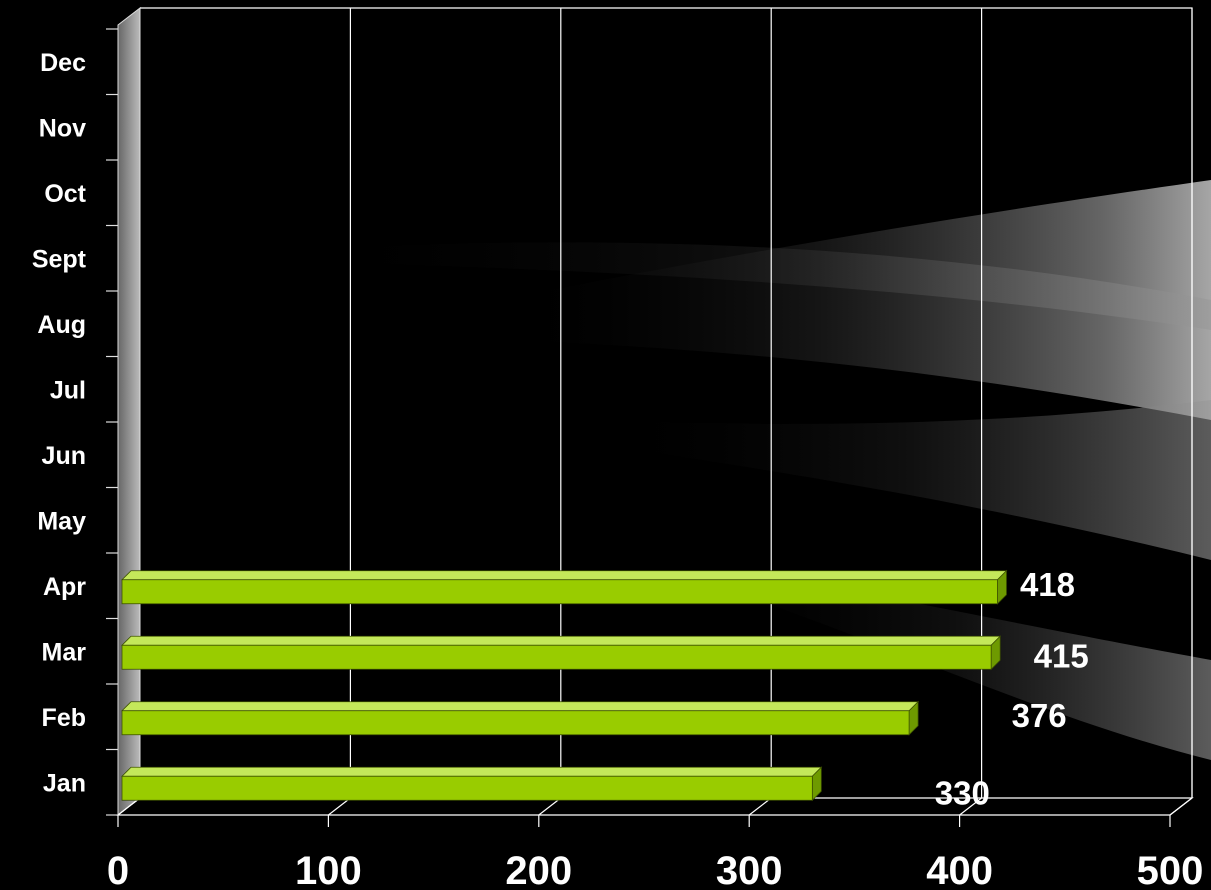  What do you see at coordinates (61, 325) in the screenshot?
I see `category-label: Aug` at bounding box center [61, 325].